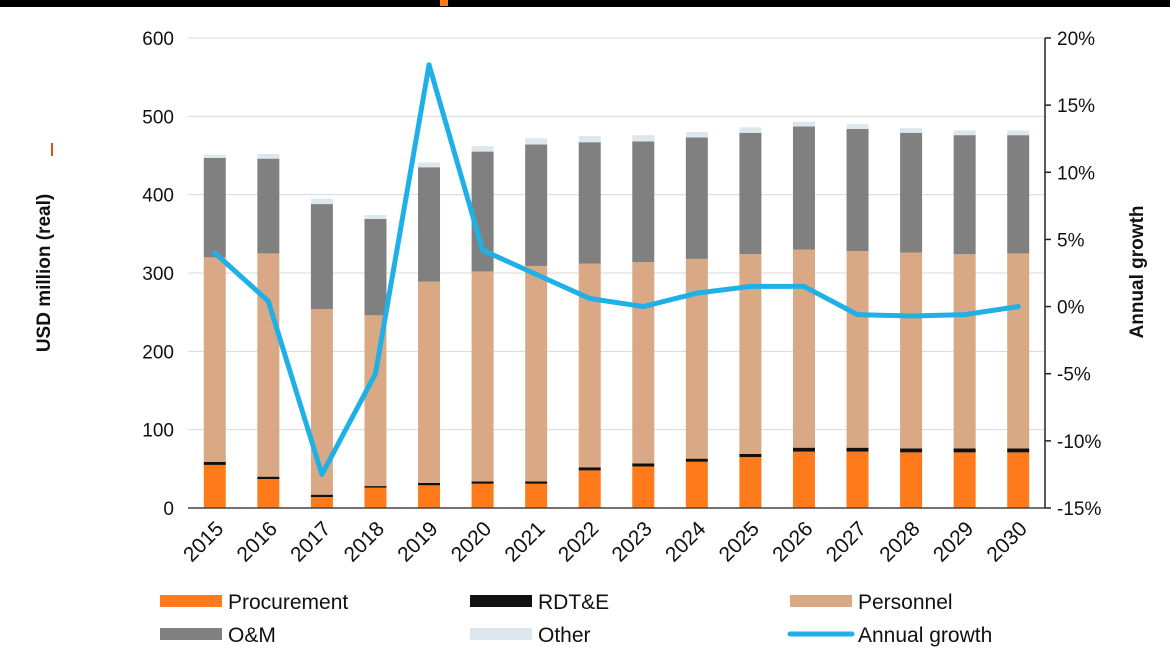 This screenshot has width=1170, height=650. I want to click on bar-other-2015, so click(214, 156).